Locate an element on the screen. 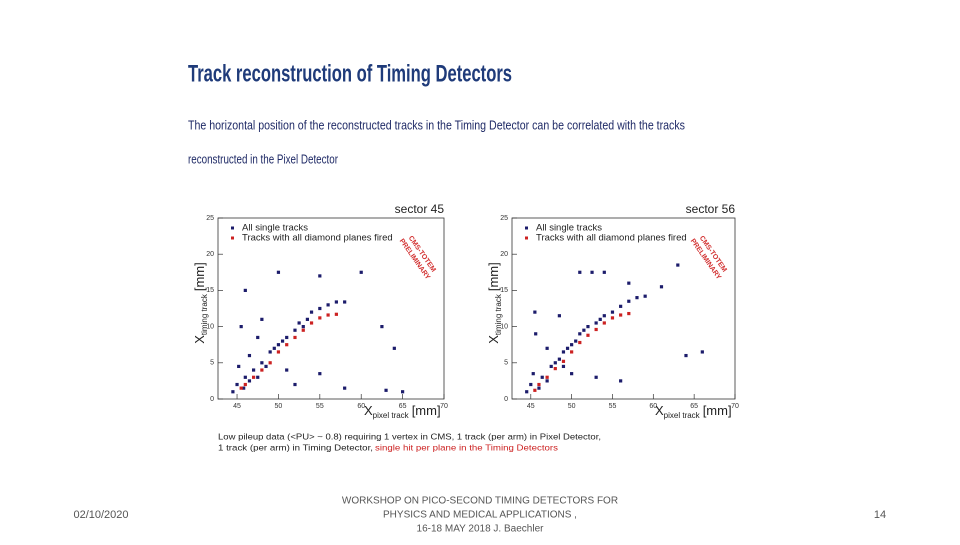 This screenshot has width=960, height=545. x-tick-label: 50 is located at coordinates (279, 406).